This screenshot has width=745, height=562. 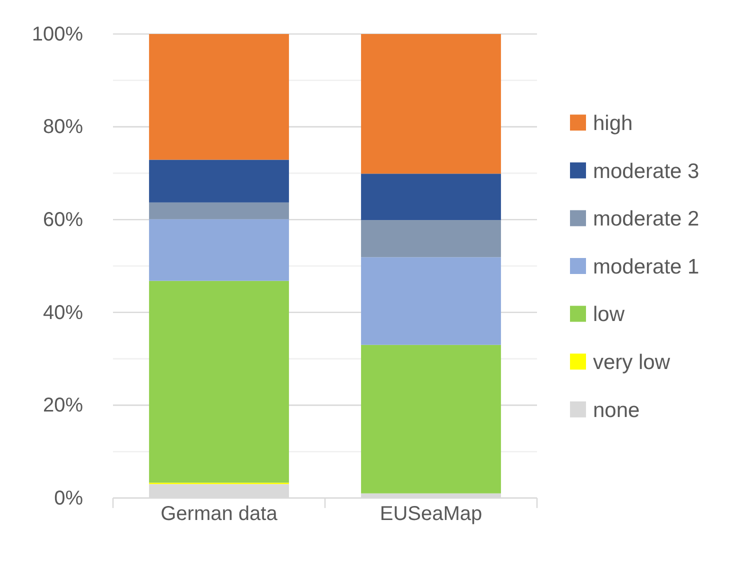 I want to click on y-tick-label: 60%, so click(x=63, y=220).